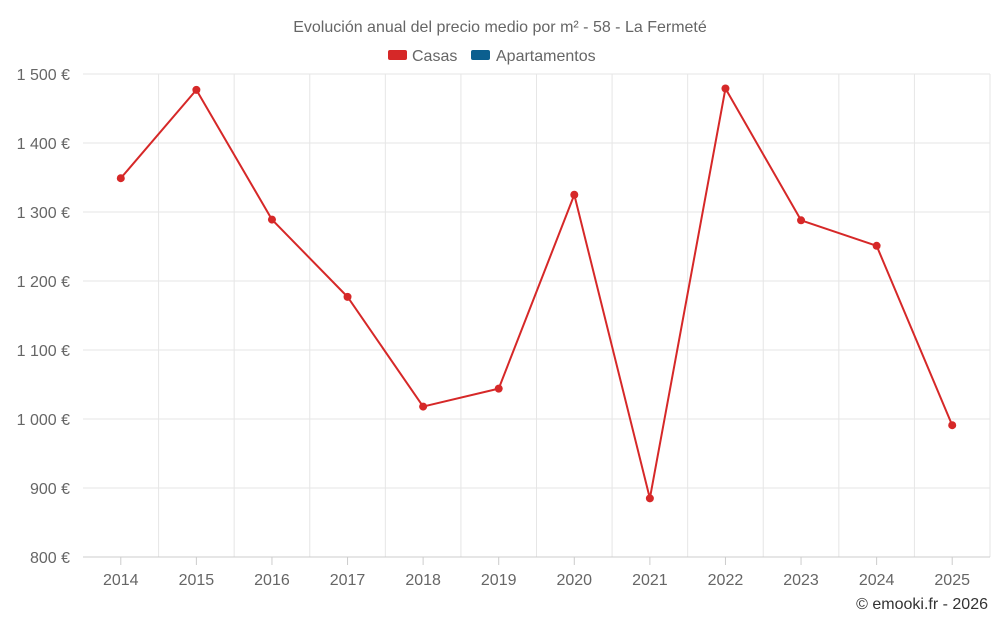  What do you see at coordinates (43, 213) in the screenshot?
I see `y-tick-label: 1 300 €` at bounding box center [43, 213].